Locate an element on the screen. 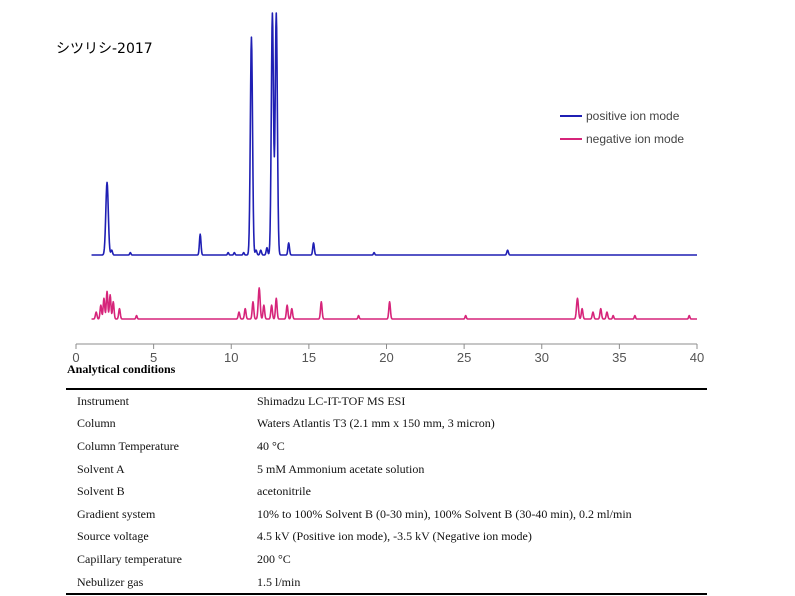 This screenshot has width=795, height=596. condition-key: Column Temperature is located at coordinates (128, 445).